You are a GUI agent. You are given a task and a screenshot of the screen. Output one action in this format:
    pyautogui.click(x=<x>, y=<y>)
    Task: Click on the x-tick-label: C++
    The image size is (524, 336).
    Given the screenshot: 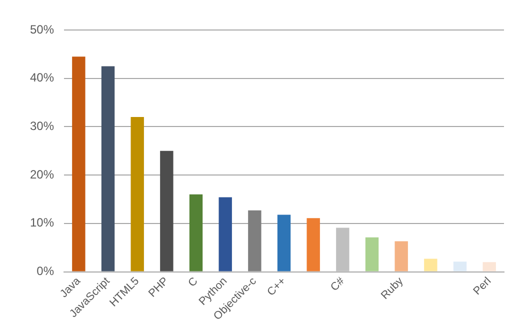 What is the action you would take?
    pyautogui.click(x=276, y=286)
    